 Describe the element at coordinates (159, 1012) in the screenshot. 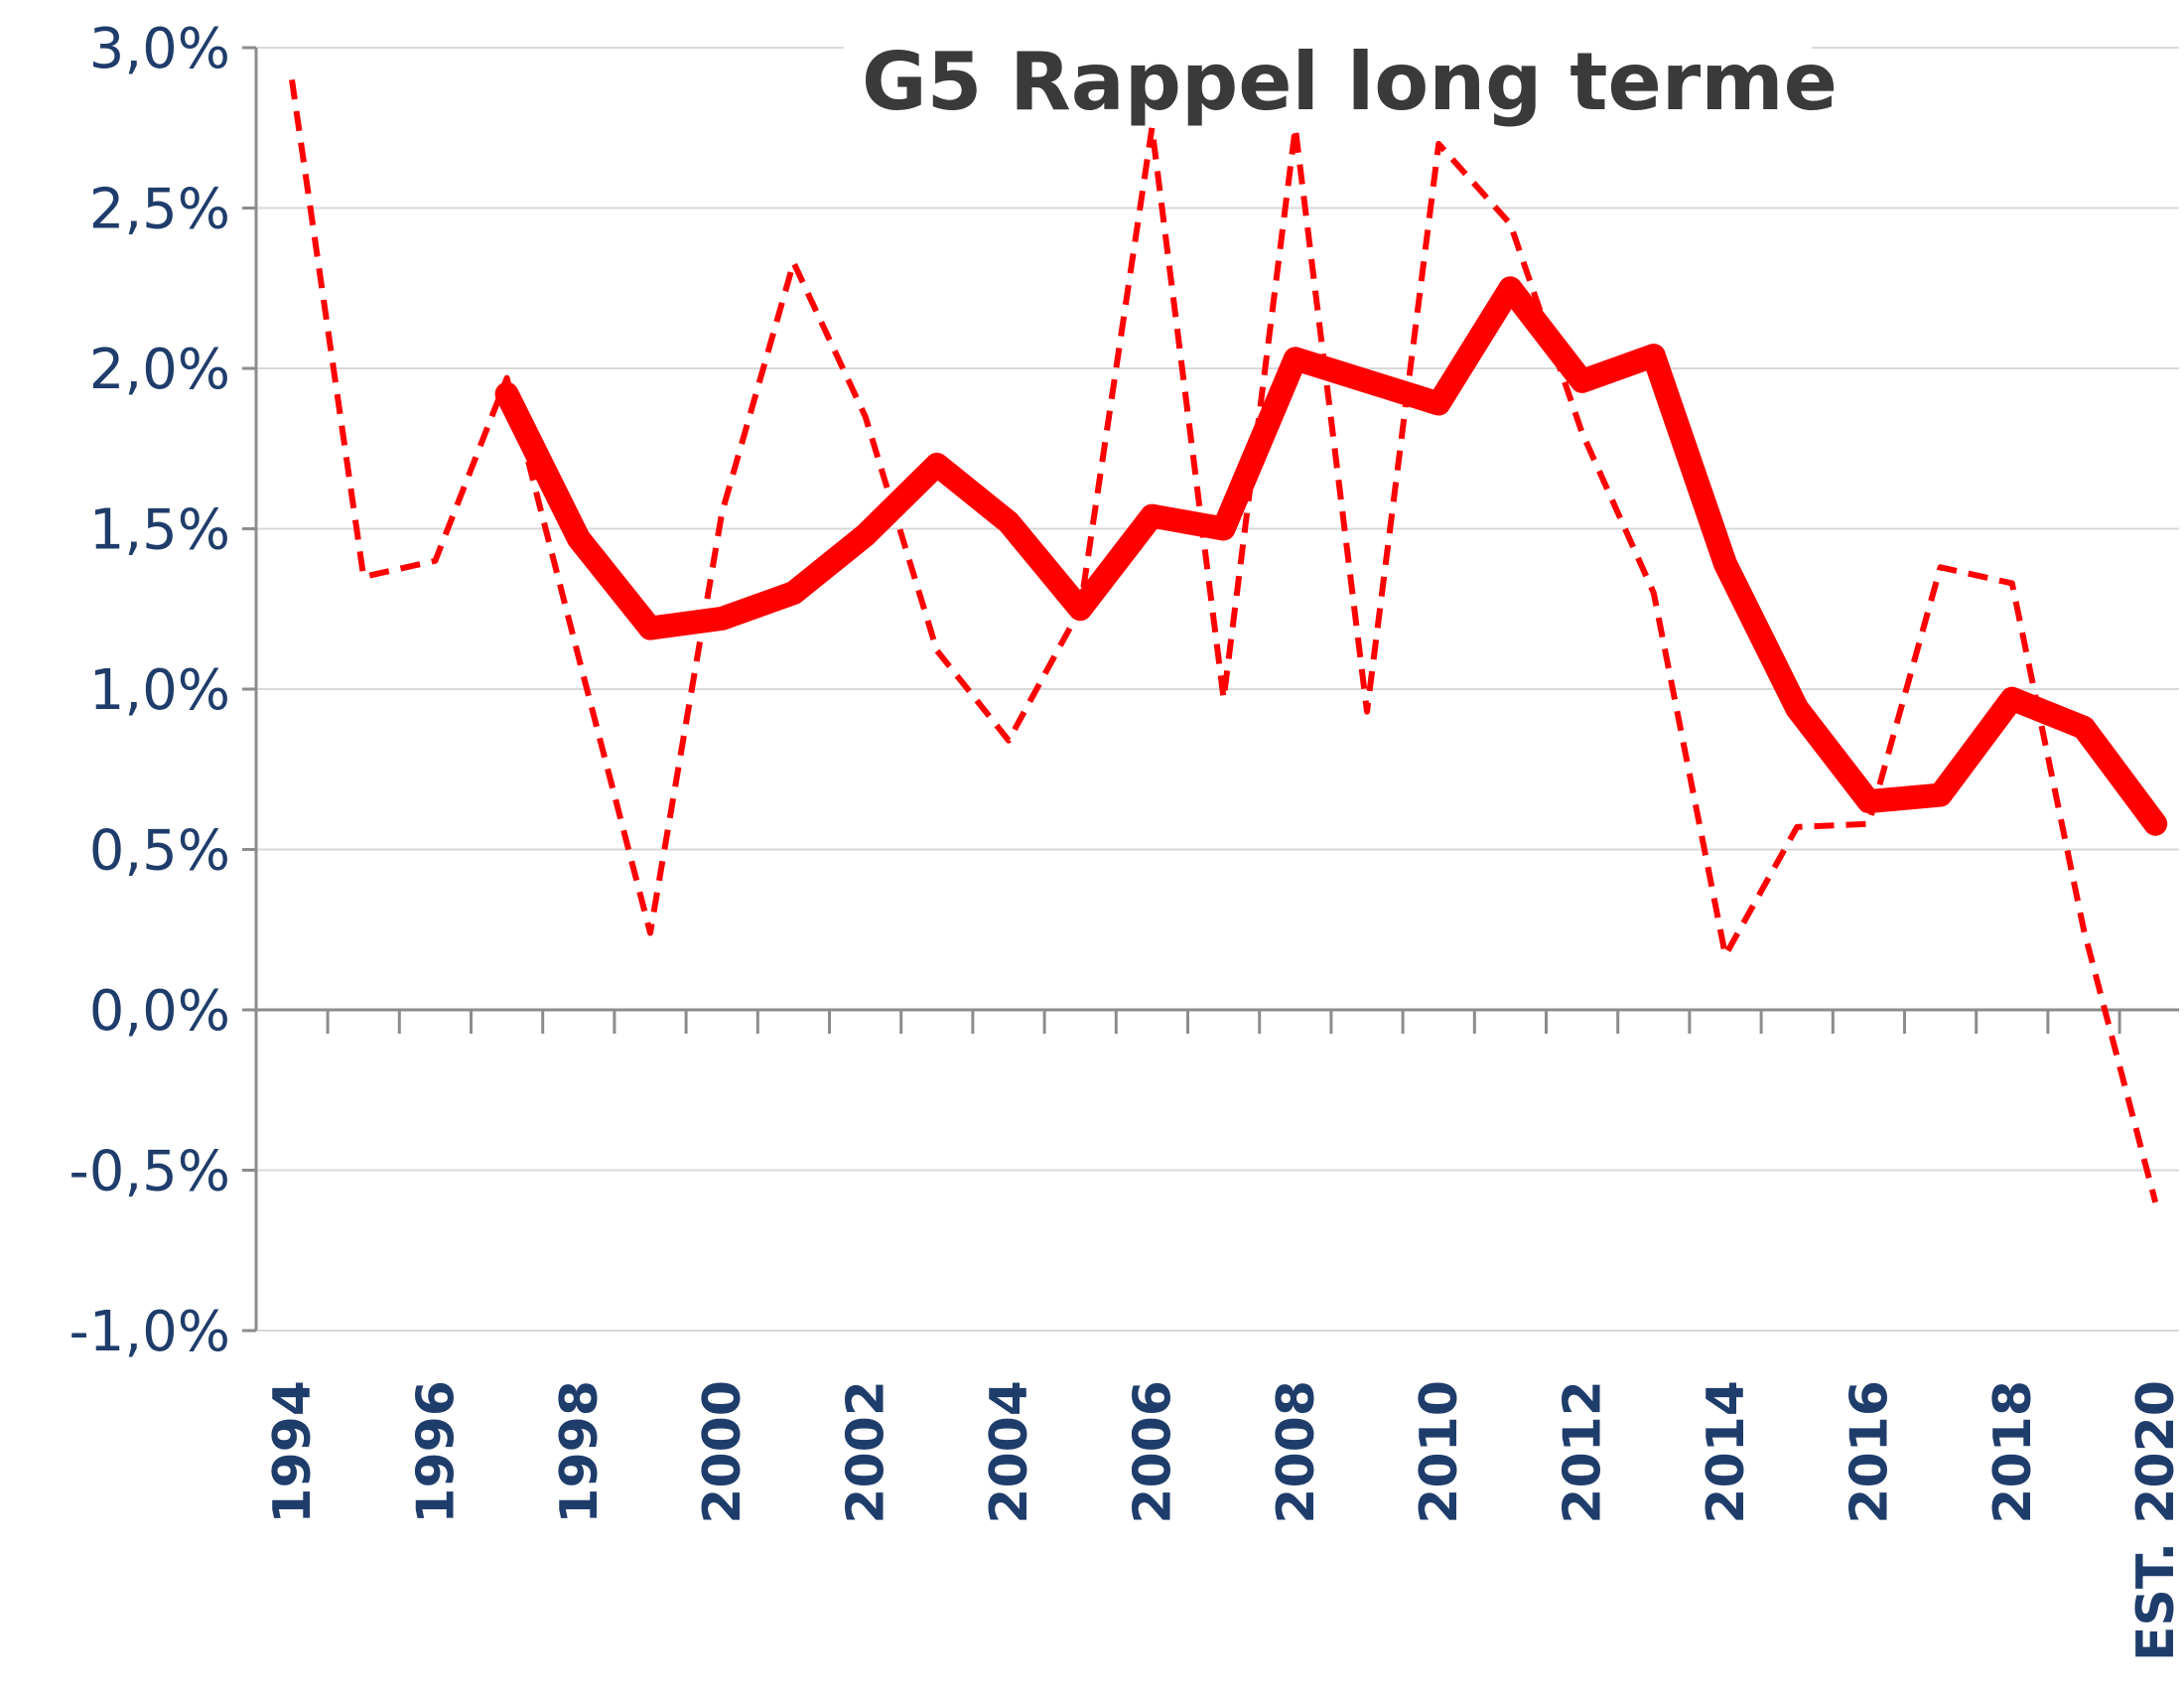

I see `y-tick-label: 0,0%` at that location.